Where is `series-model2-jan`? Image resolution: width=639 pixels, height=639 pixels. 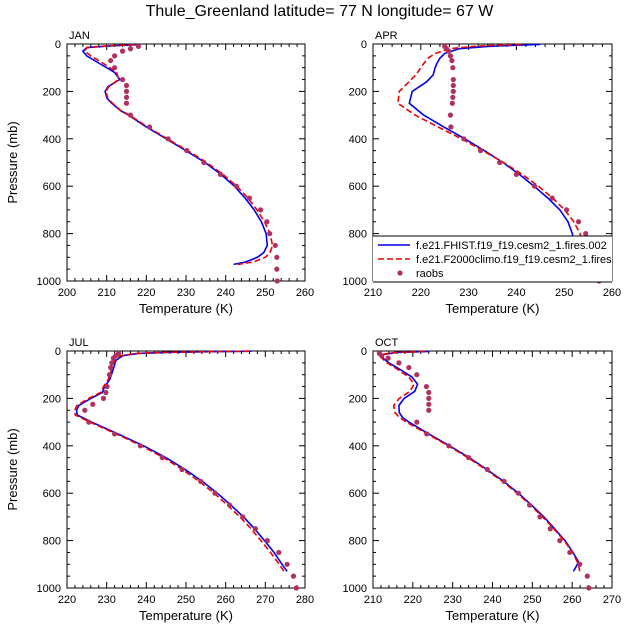
series-model2-jan is located at coordinates (179, 154).